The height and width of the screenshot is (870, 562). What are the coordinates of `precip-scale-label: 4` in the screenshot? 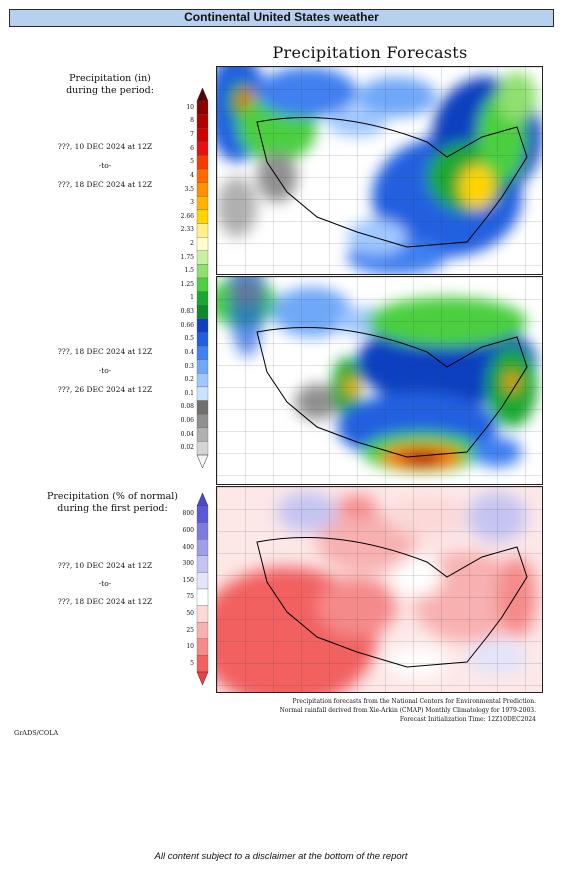 It's located at (192, 175).